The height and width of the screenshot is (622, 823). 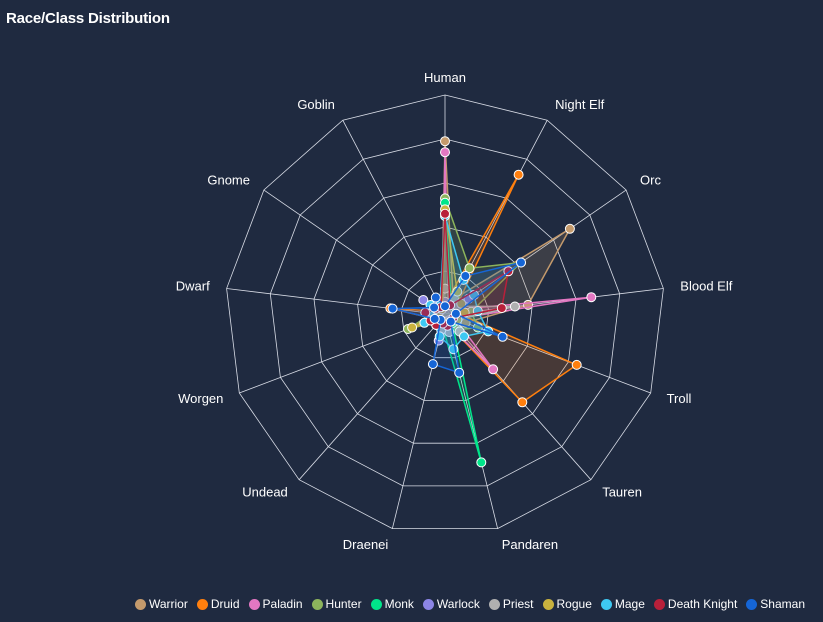 I want to click on data-point-death-knight-blood-elf, so click(x=501, y=308).